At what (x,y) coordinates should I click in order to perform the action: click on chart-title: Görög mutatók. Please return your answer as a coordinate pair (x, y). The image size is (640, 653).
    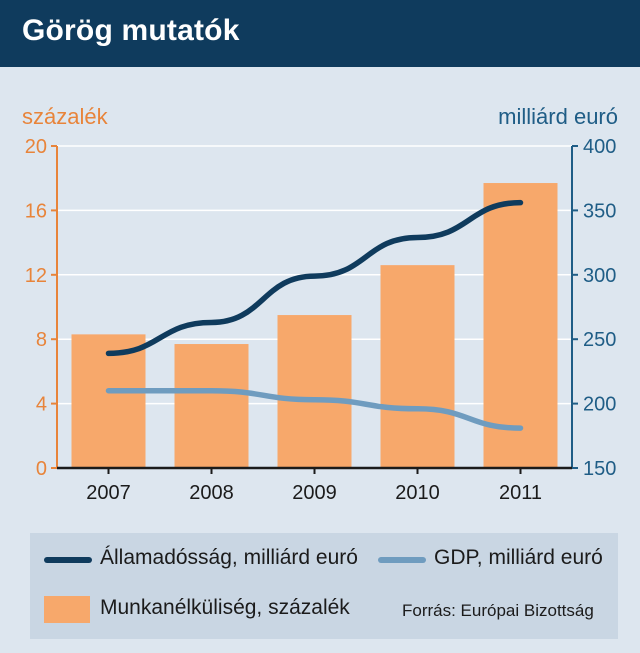
    Looking at the image, I should click on (131, 30).